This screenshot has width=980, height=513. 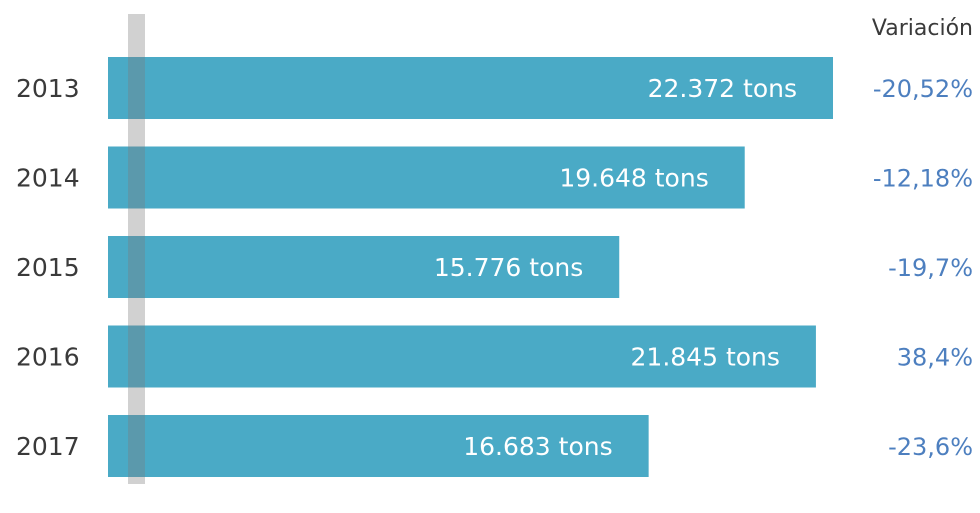 I want to click on variation-header: Variación, so click(x=922, y=28).